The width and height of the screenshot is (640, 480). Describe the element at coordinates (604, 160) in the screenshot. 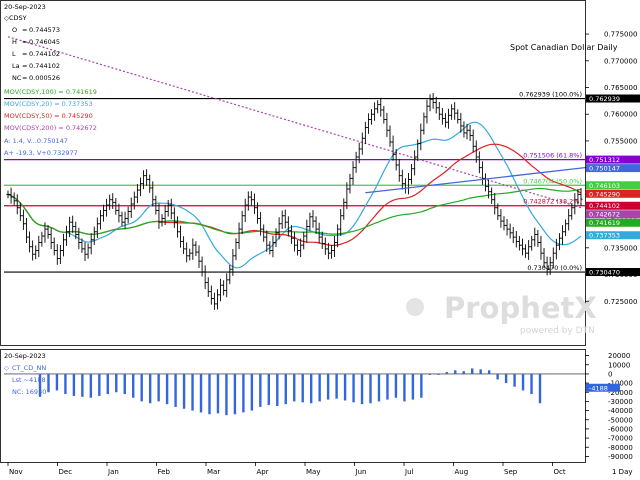

I see `right-value-tag-text: 0.751312` at that location.